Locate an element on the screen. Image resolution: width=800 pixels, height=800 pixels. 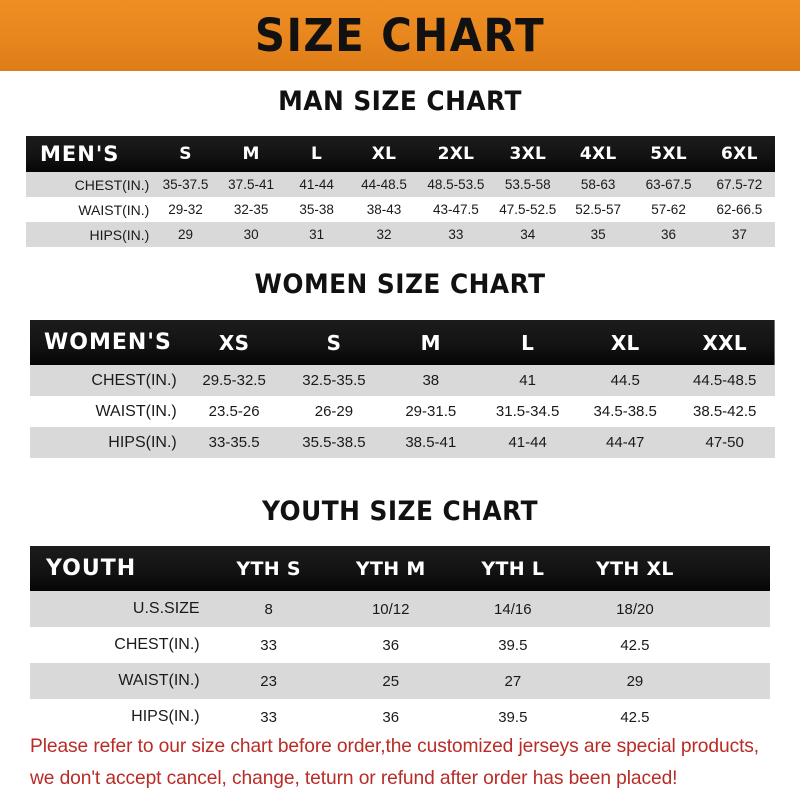
measurement-cell: 23.5-26 is located at coordinates (234, 411).